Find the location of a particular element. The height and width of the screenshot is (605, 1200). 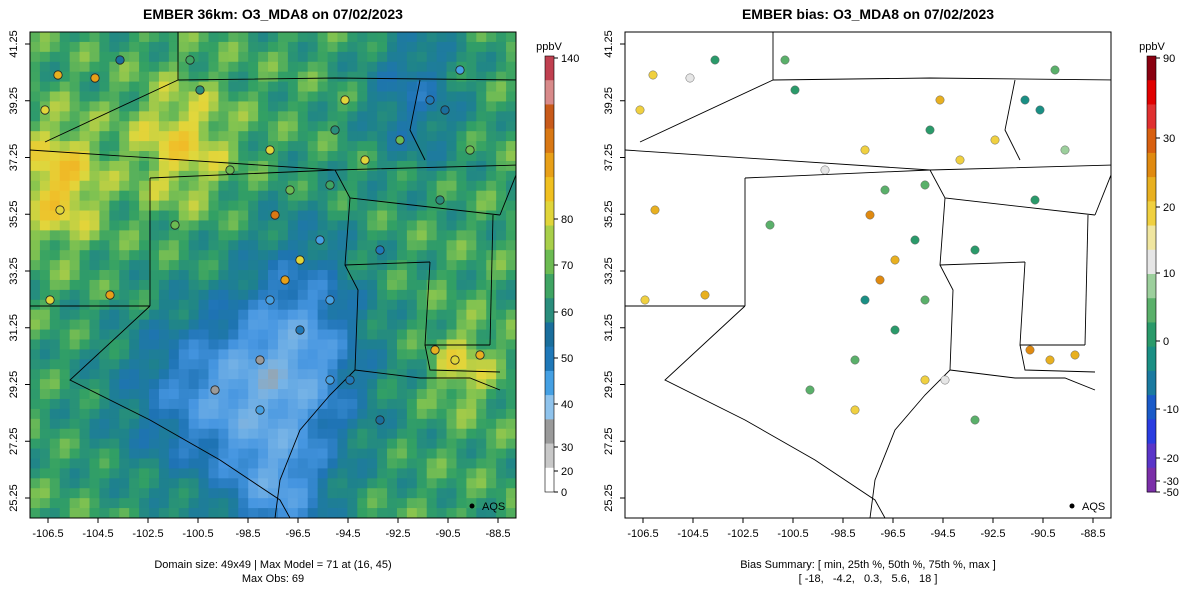

x-tick-label: -106.5 is located at coordinates (642, 534).